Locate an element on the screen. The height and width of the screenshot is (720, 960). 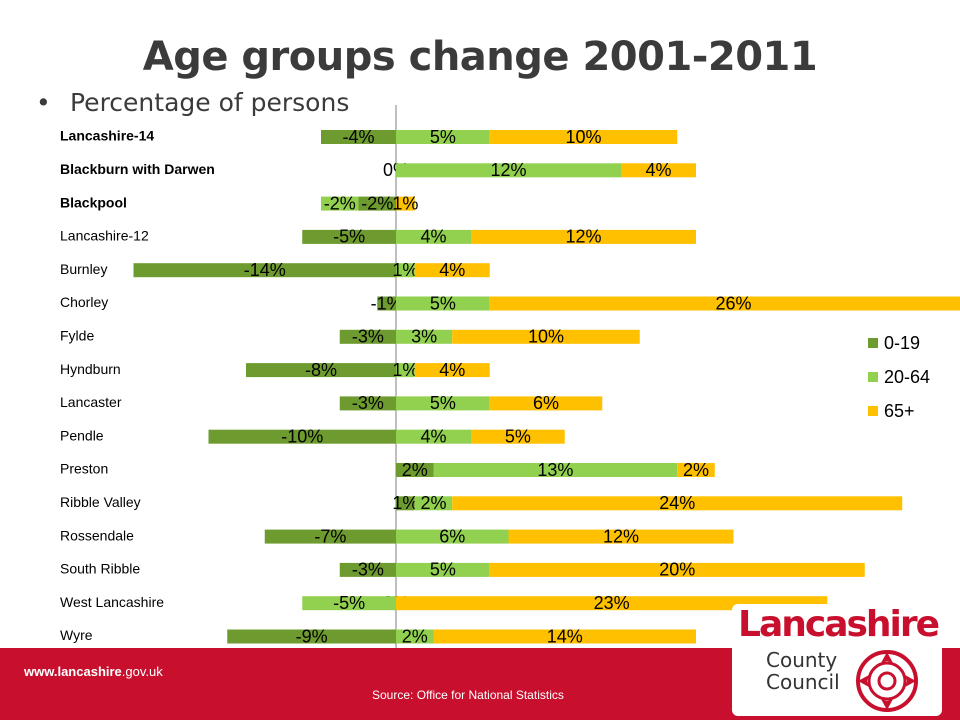
logo-council: Council is located at coordinates (803, 682).